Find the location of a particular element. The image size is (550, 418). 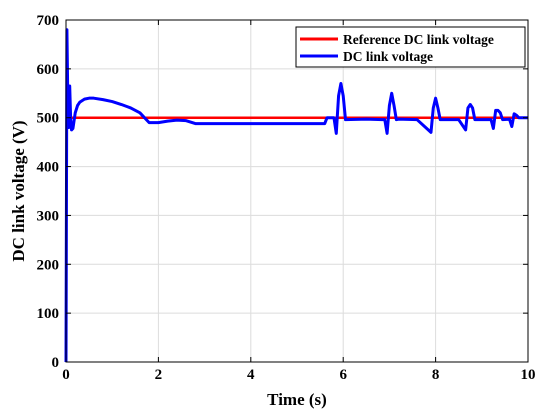

y-tick-label: 700 is located at coordinates (48, 21).